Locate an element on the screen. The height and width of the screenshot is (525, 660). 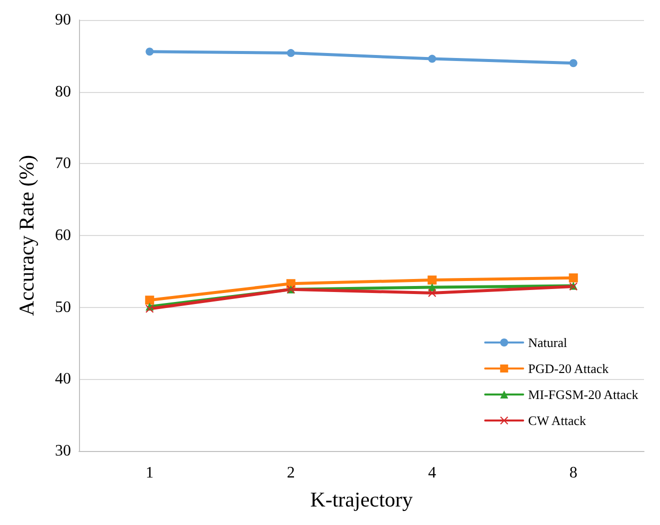
y-tick-label: 60 is located at coordinates (63, 235).